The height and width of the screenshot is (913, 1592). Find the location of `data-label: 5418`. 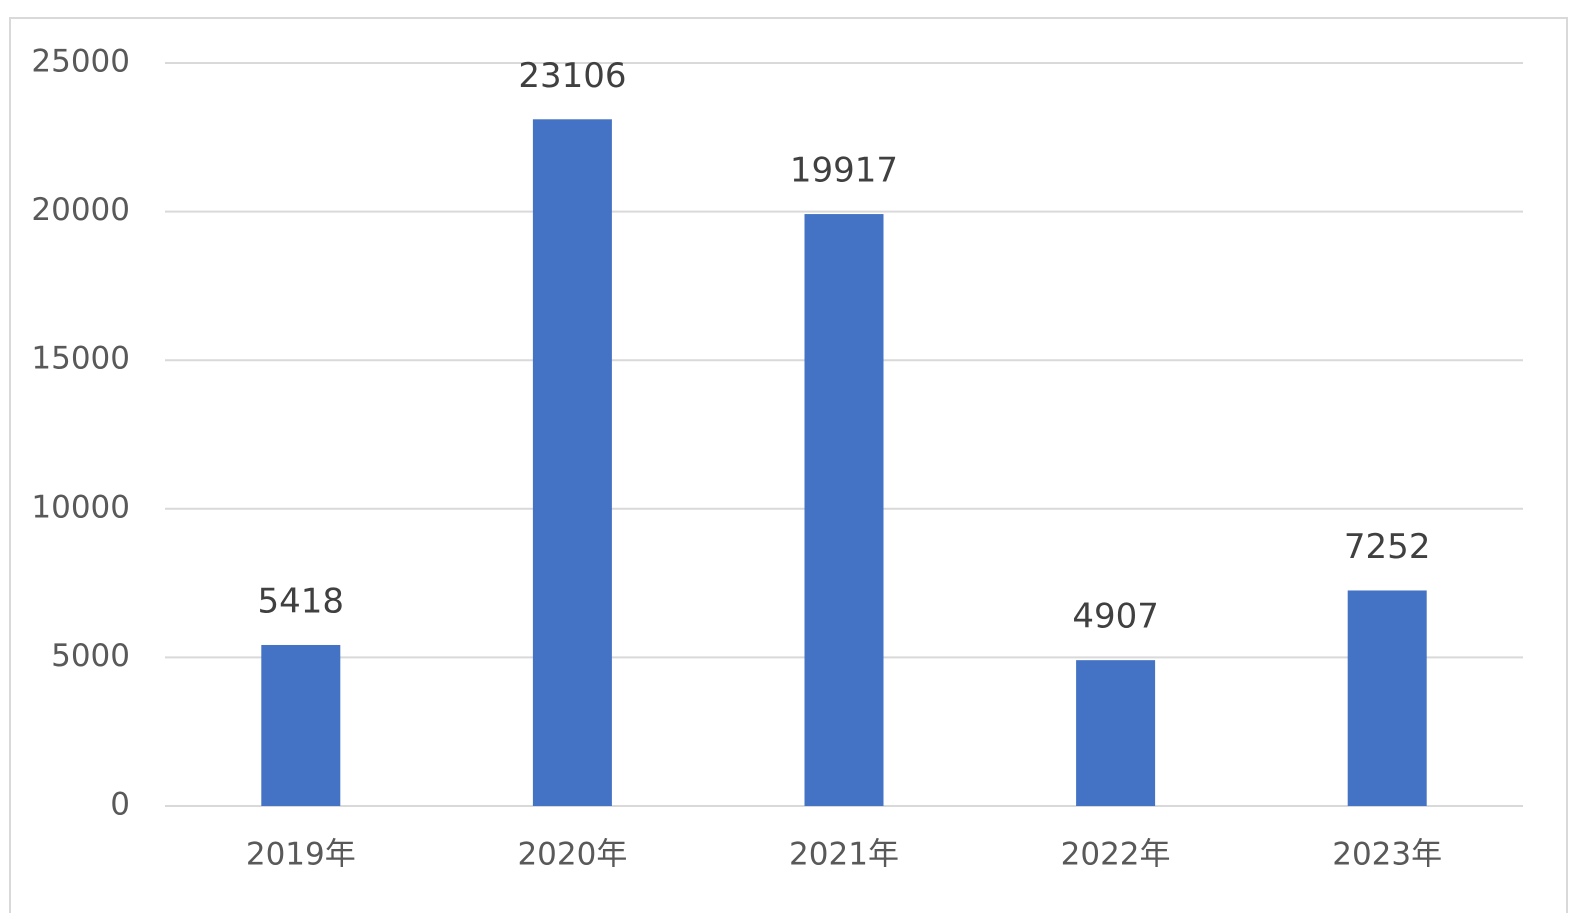

data-label: 5418 is located at coordinates (301, 601).